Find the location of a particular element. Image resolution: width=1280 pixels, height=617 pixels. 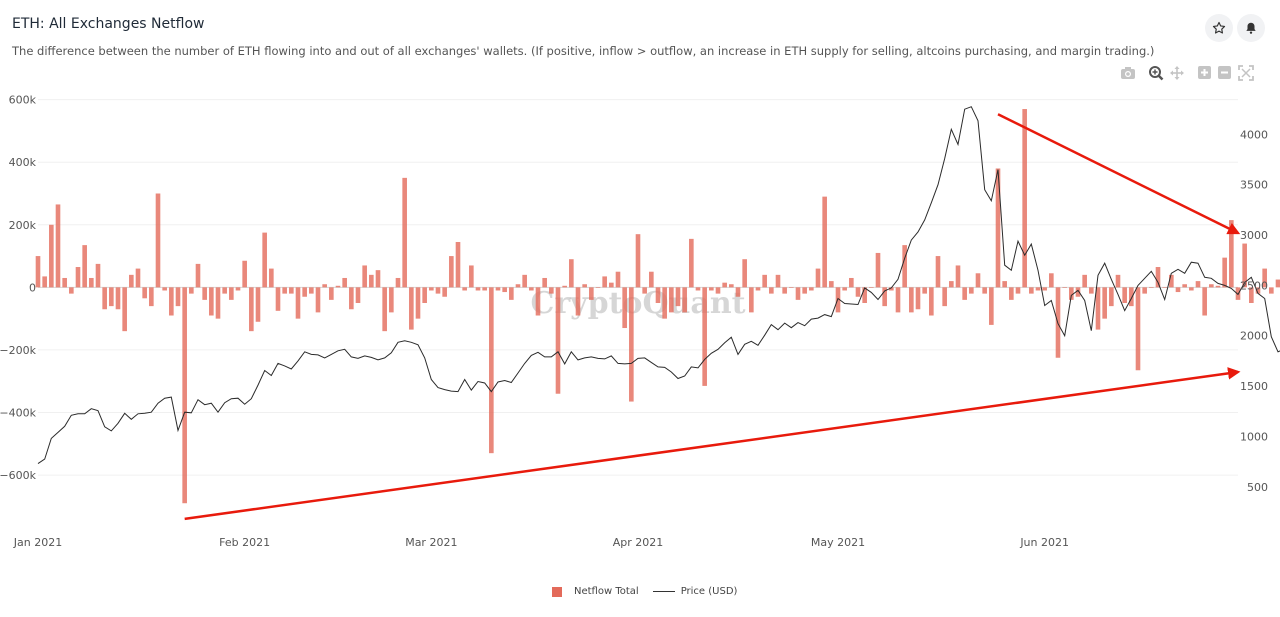

x-tick-label: Jan 2021 is located at coordinates (37, 542).